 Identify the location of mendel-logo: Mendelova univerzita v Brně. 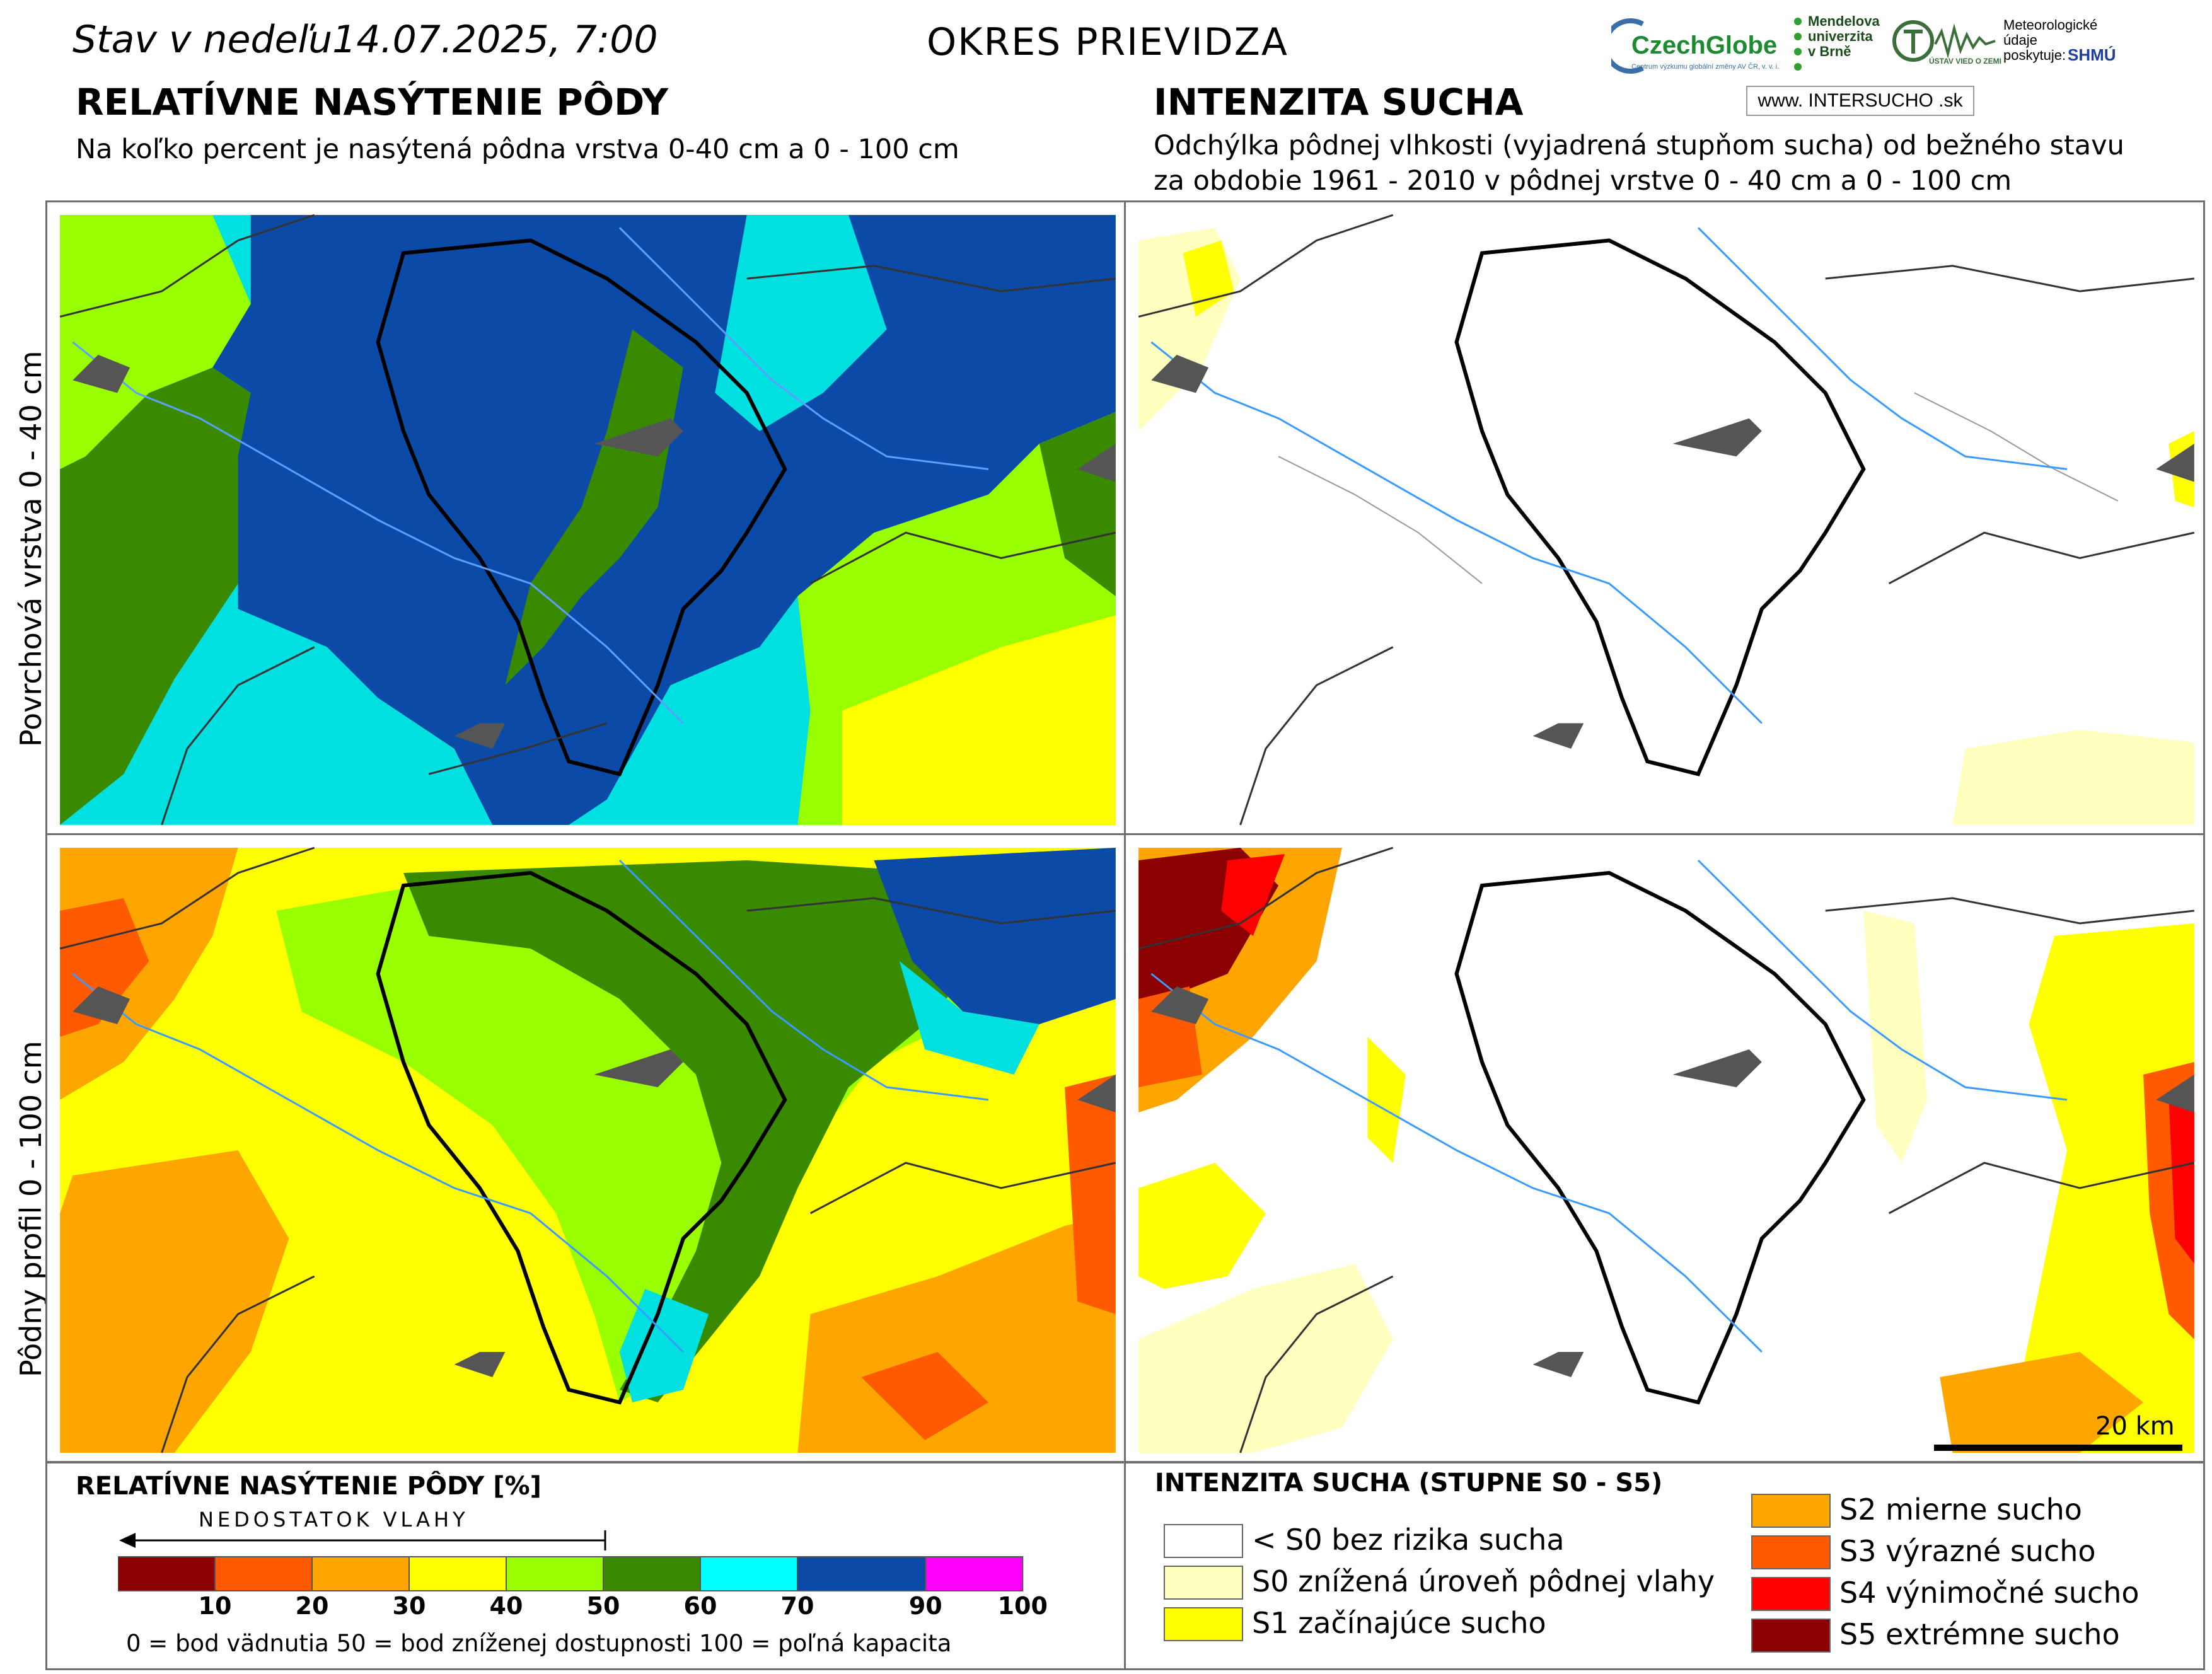
(1844, 36).